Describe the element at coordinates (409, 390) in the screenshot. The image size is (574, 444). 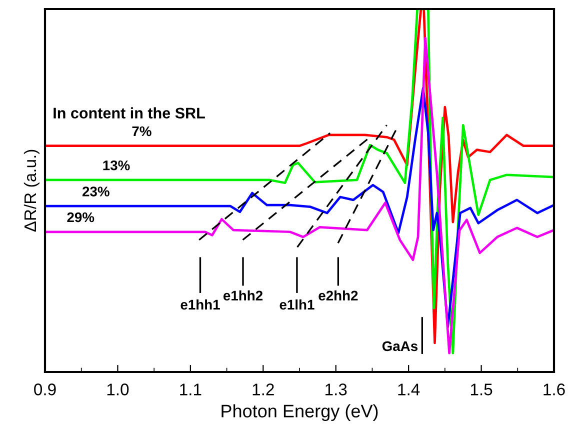
I see `x-tick-label: 1.4` at that location.